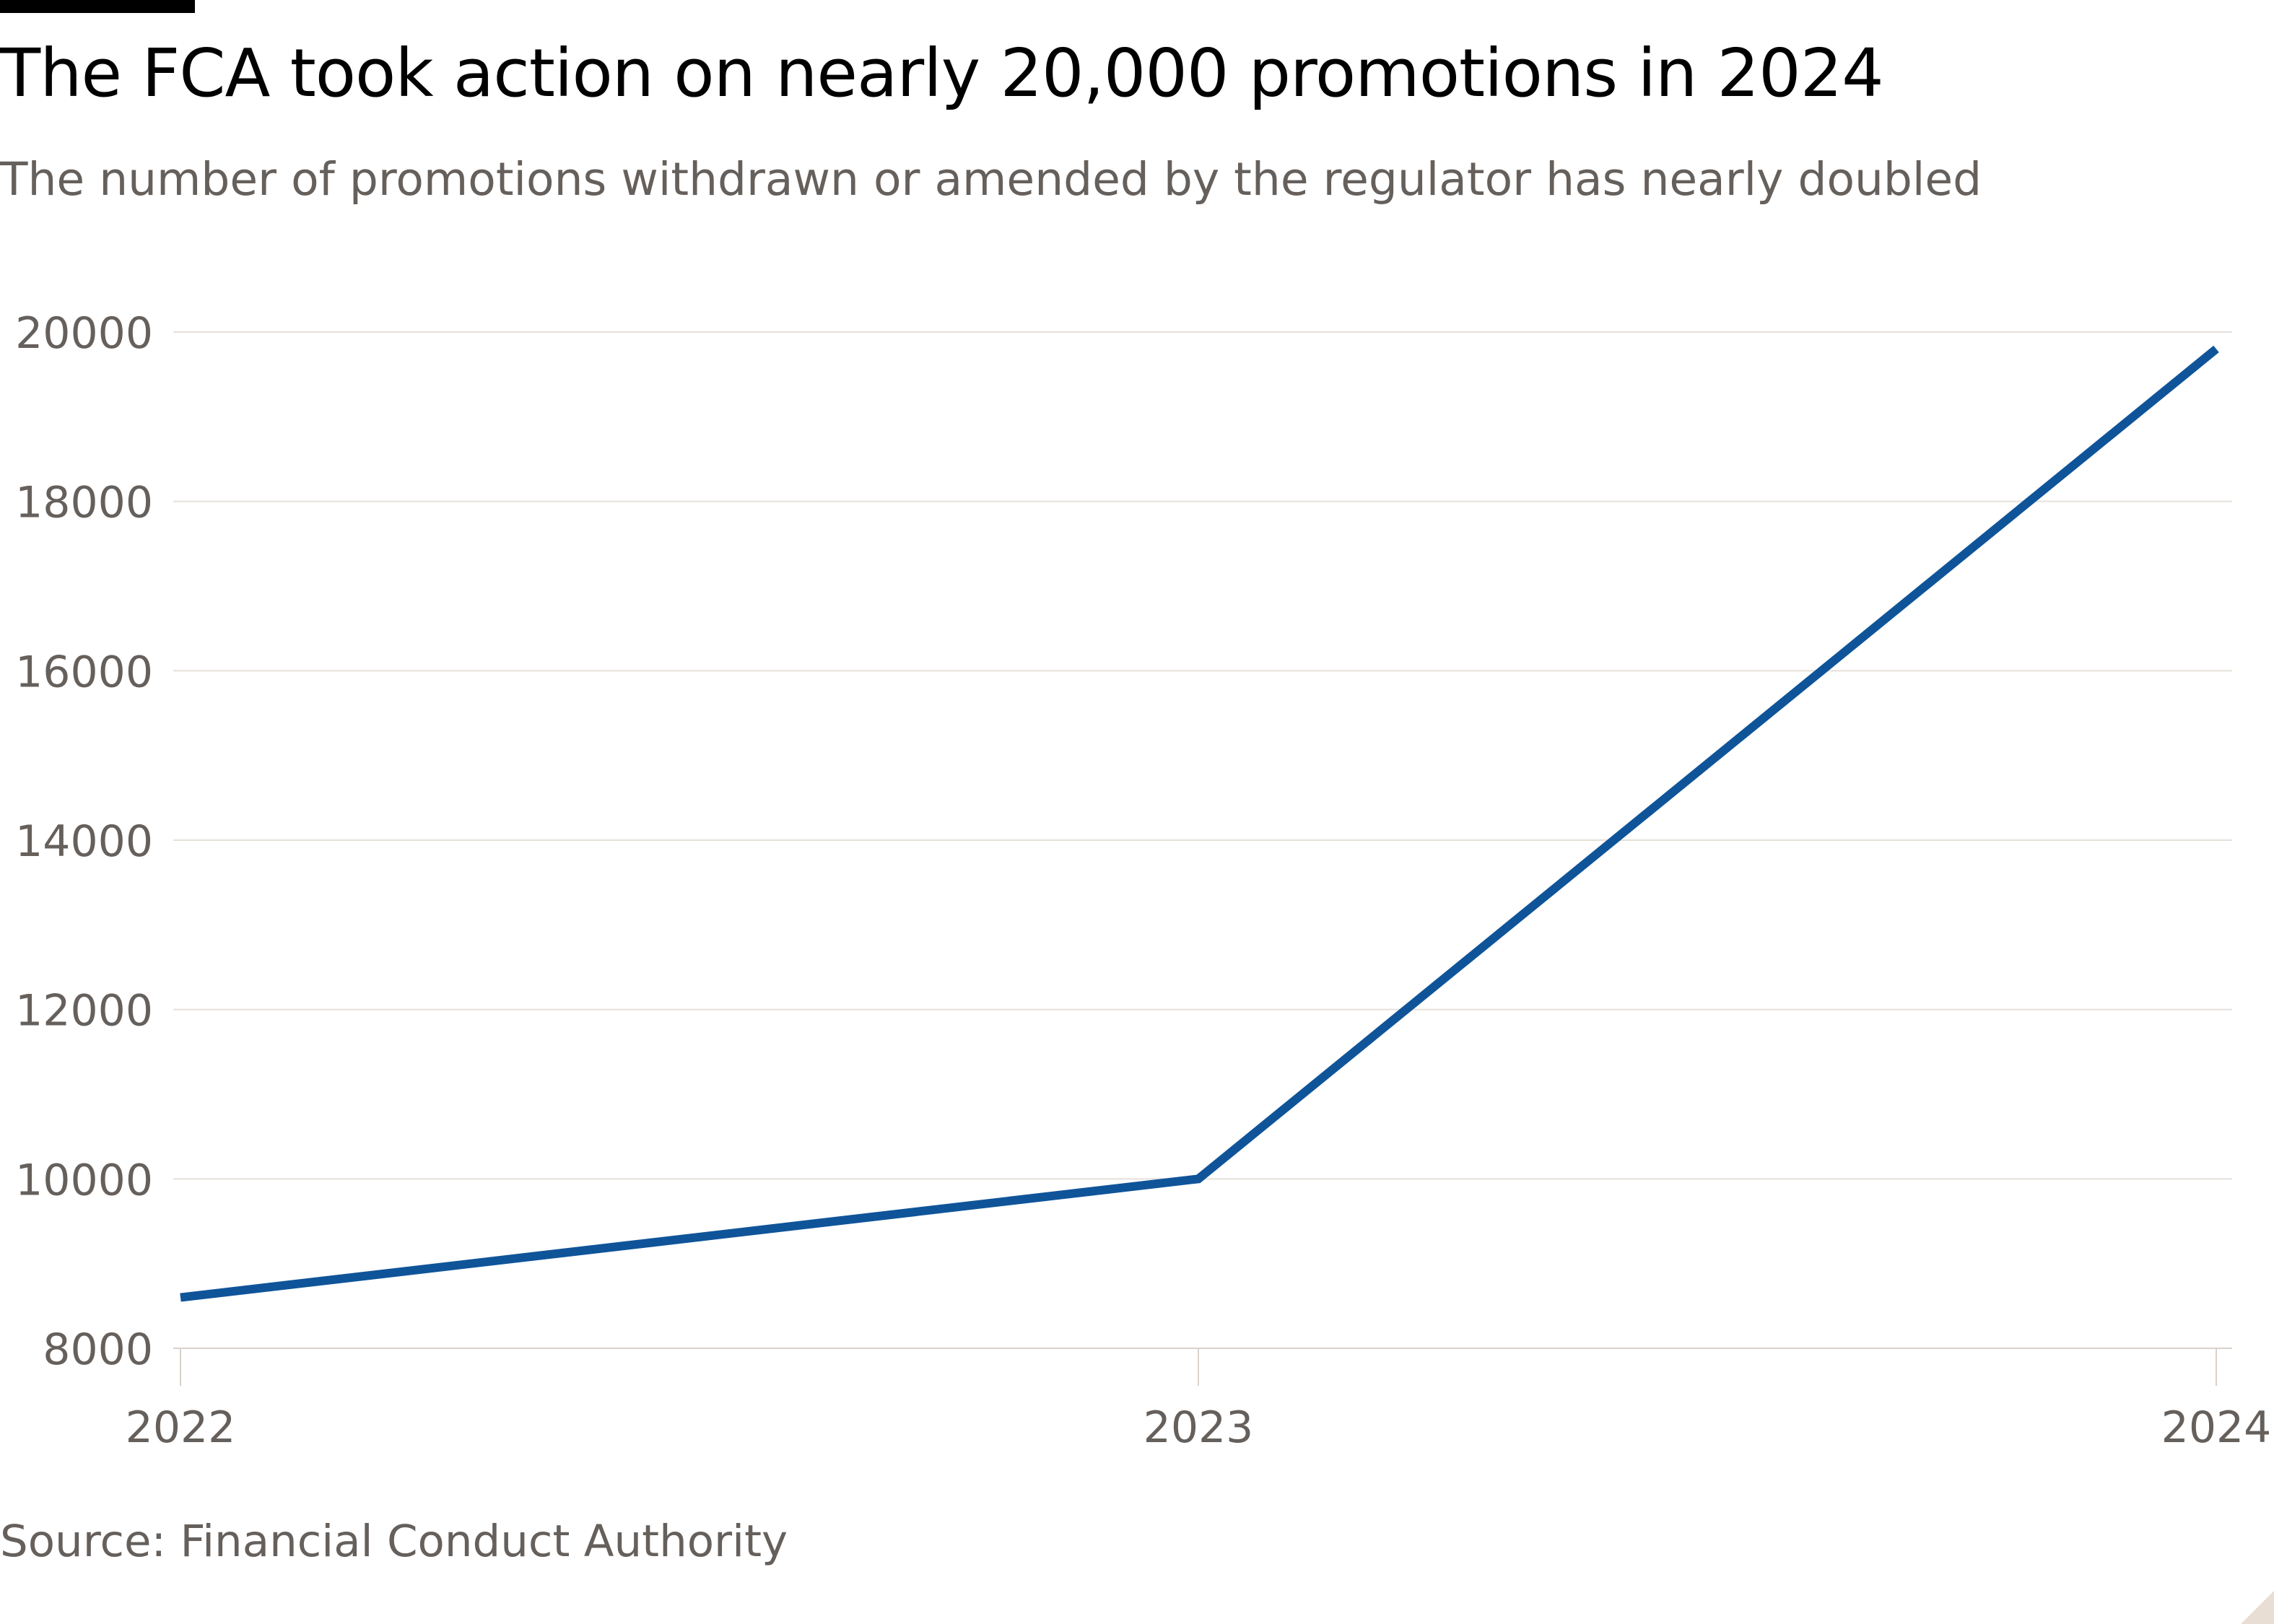 This screenshot has height=1624, width=2274. What do you see at coordinates (84, 1180) in the screenshot?
I see `y-tick-label: 10000` at bounding box center [84, 1180].